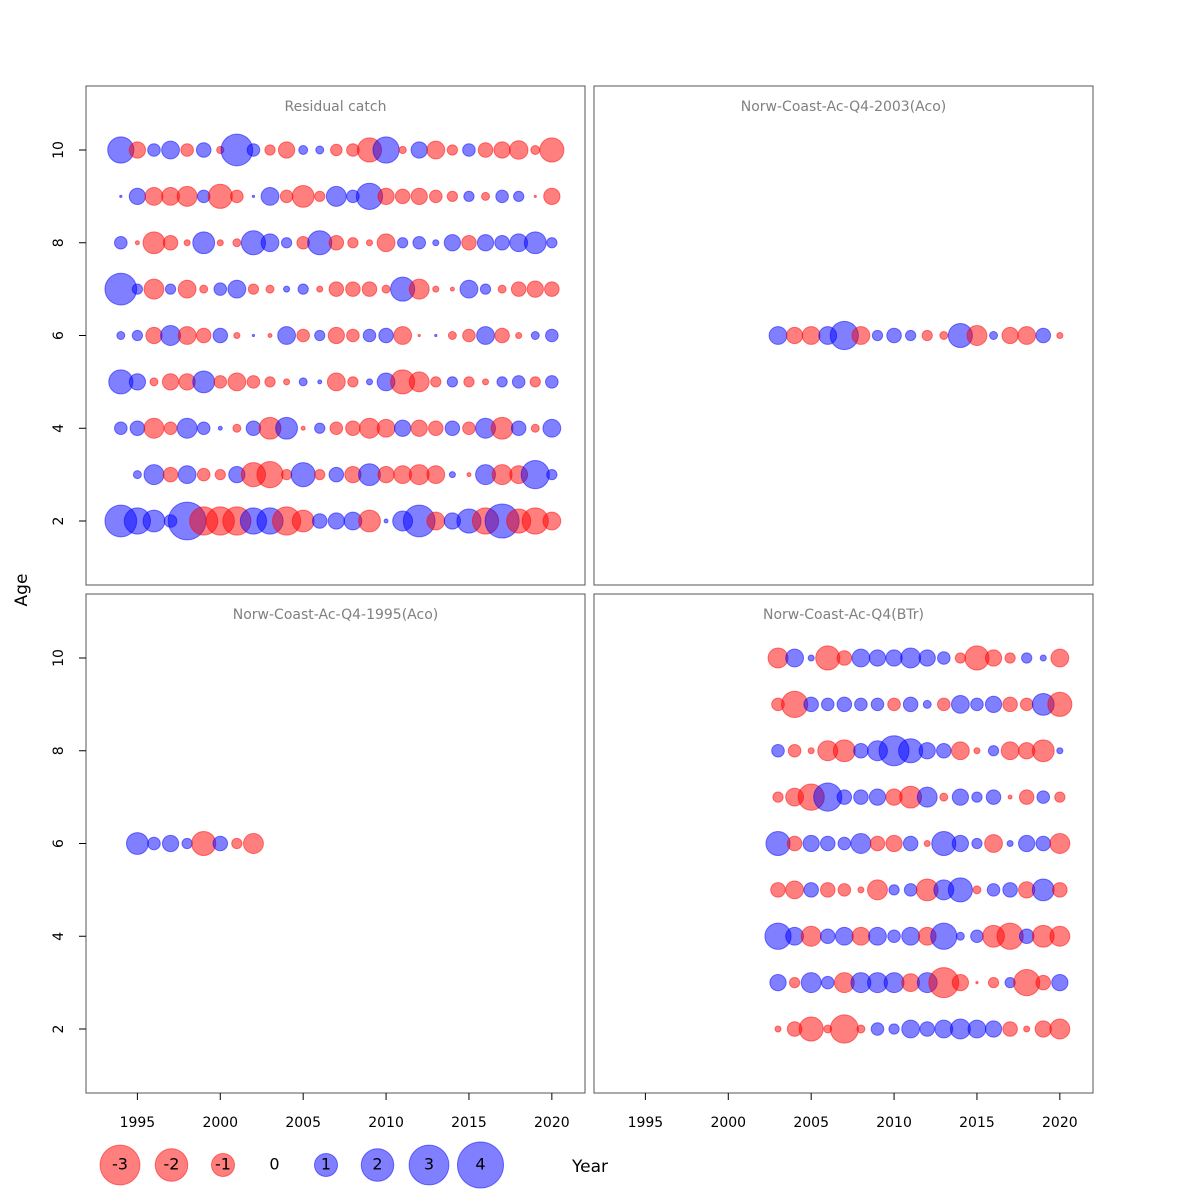  What do you see at coordinates (843, 615) in the screenshot?
I see `panel-title: Norw-Coast-Ac-Q4(BTr)` at bounding box center [843, 615].